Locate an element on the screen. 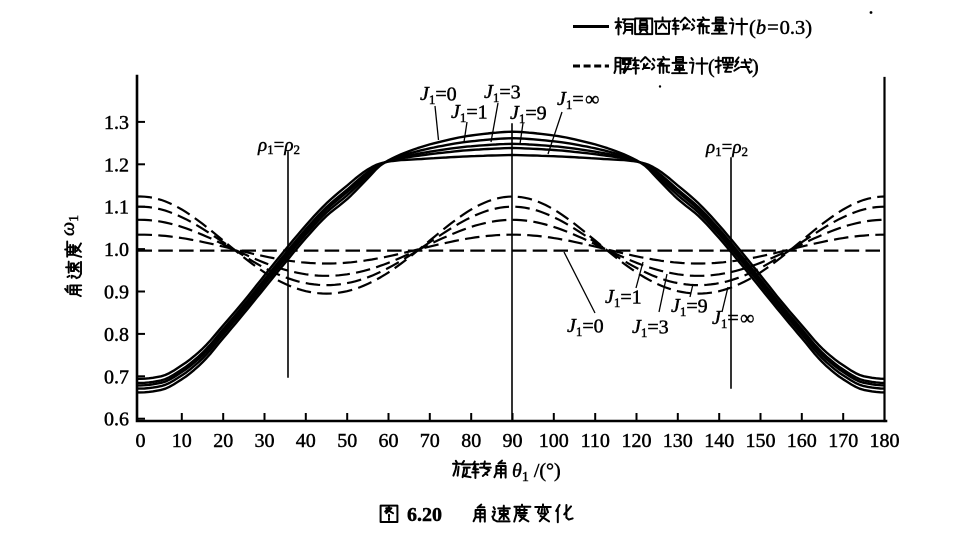  svg-text: 70 is located at coordinates (430, 441).